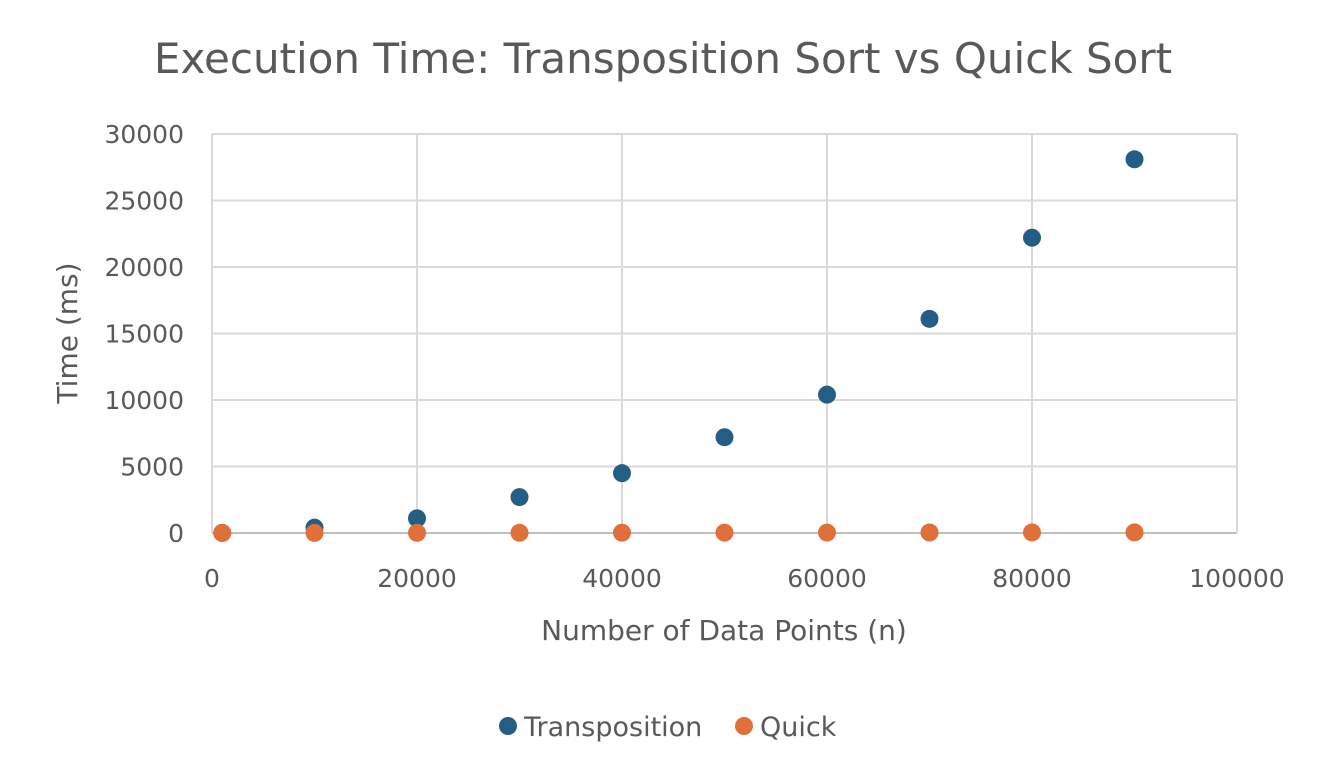 The height and width of the screenshot is (780, 1326). Describe the element at coordinates (1236, 578) in the screenshot. I see `x-tick-label: 100000` at that location.